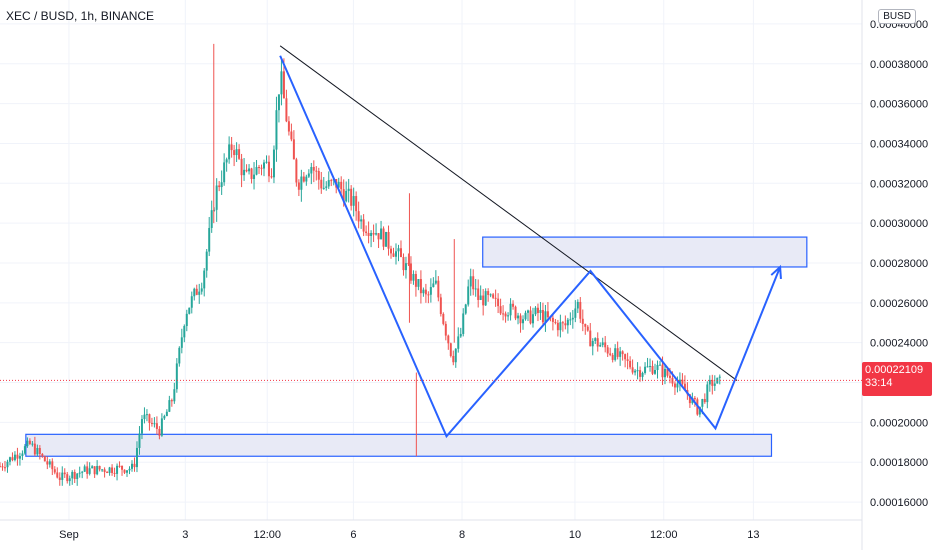 Image resolution: width=932 pixels, height=550 pixels. Describe the element at coordinates (899, 224) in the screenshot. I see `y-tick-label: 0.00030000` at that location.